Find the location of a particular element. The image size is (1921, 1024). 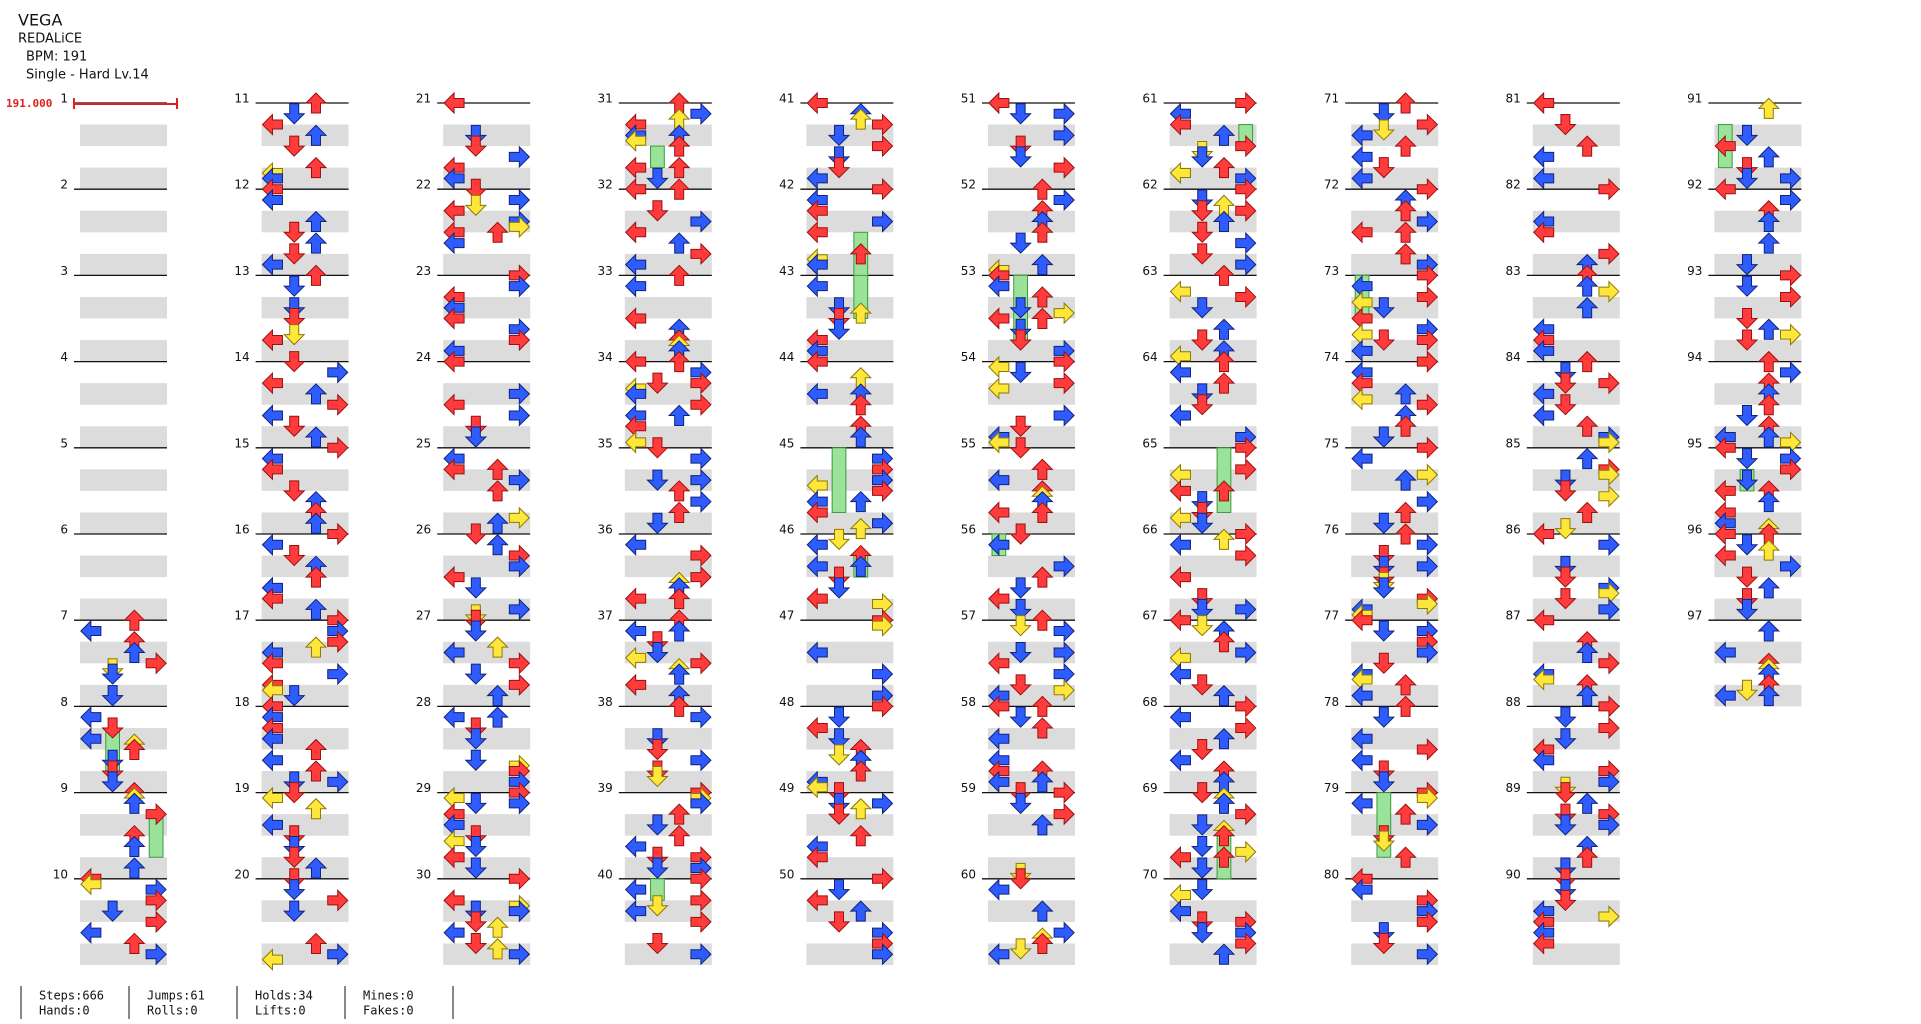

measure-number: 85 is located at coordinates (1513, 443).